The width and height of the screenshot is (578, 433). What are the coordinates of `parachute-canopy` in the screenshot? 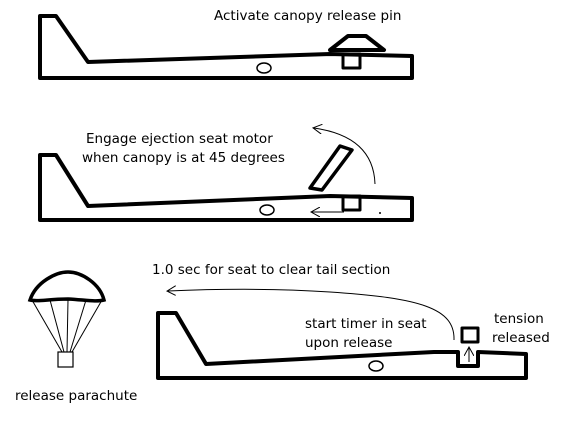 It's located at (67, 286).